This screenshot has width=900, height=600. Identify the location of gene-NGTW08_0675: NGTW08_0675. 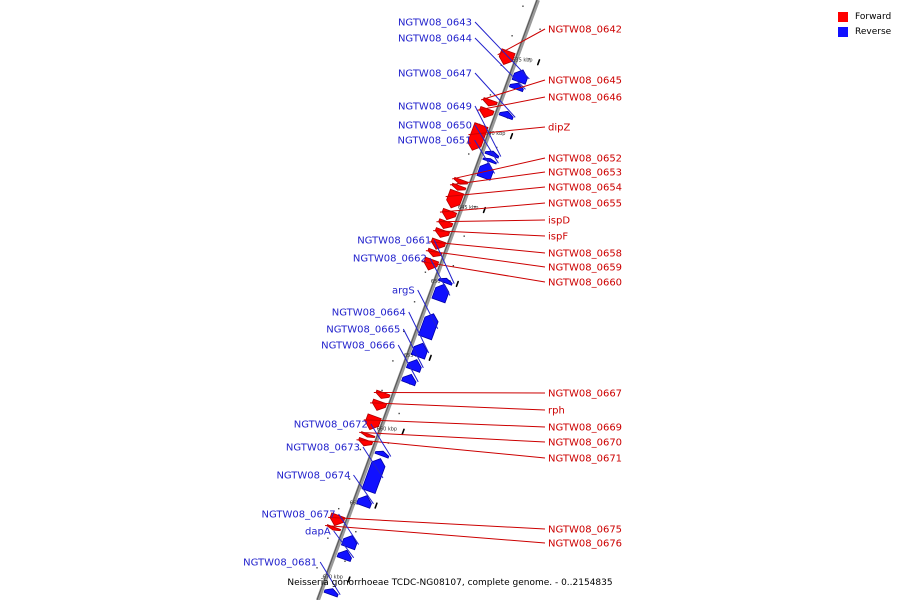
(475, 524).